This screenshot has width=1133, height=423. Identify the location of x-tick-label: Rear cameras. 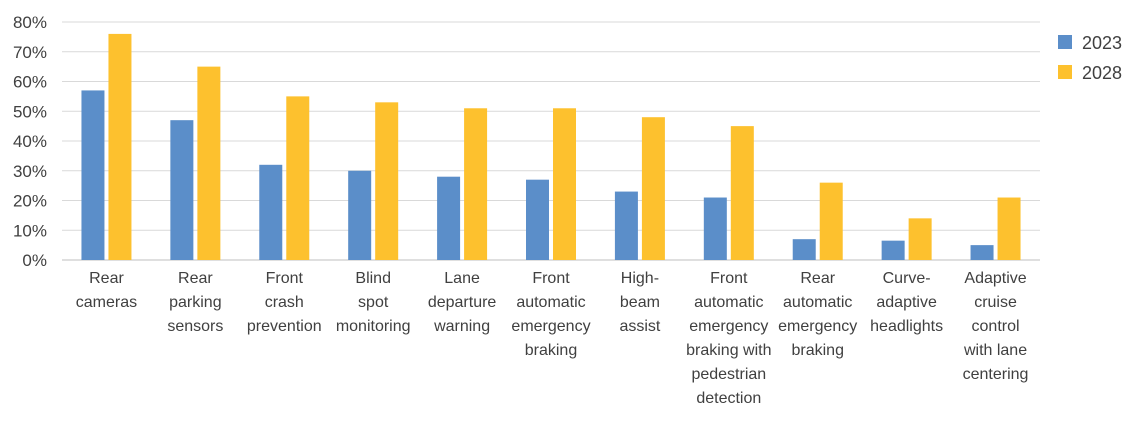
(106, 290).